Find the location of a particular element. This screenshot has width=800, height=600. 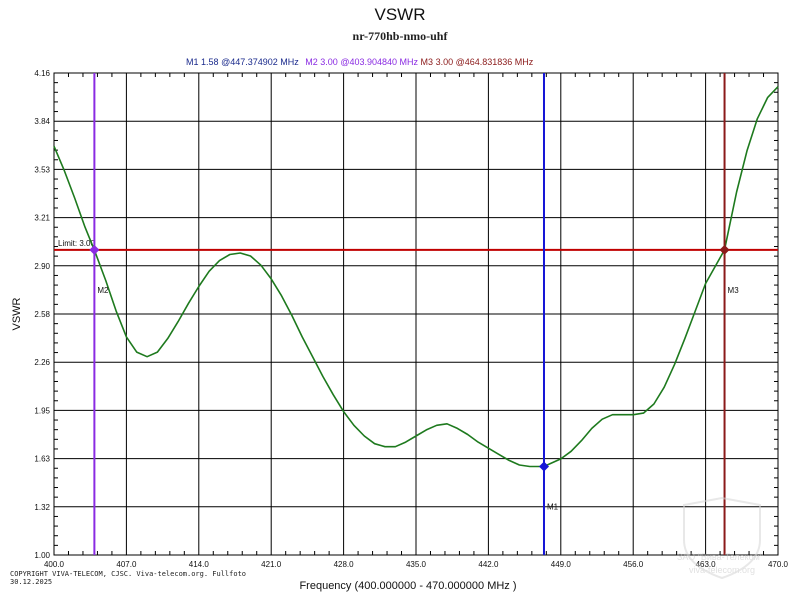

x-tick-label: 456.0 is located at coordinates (633, 564).